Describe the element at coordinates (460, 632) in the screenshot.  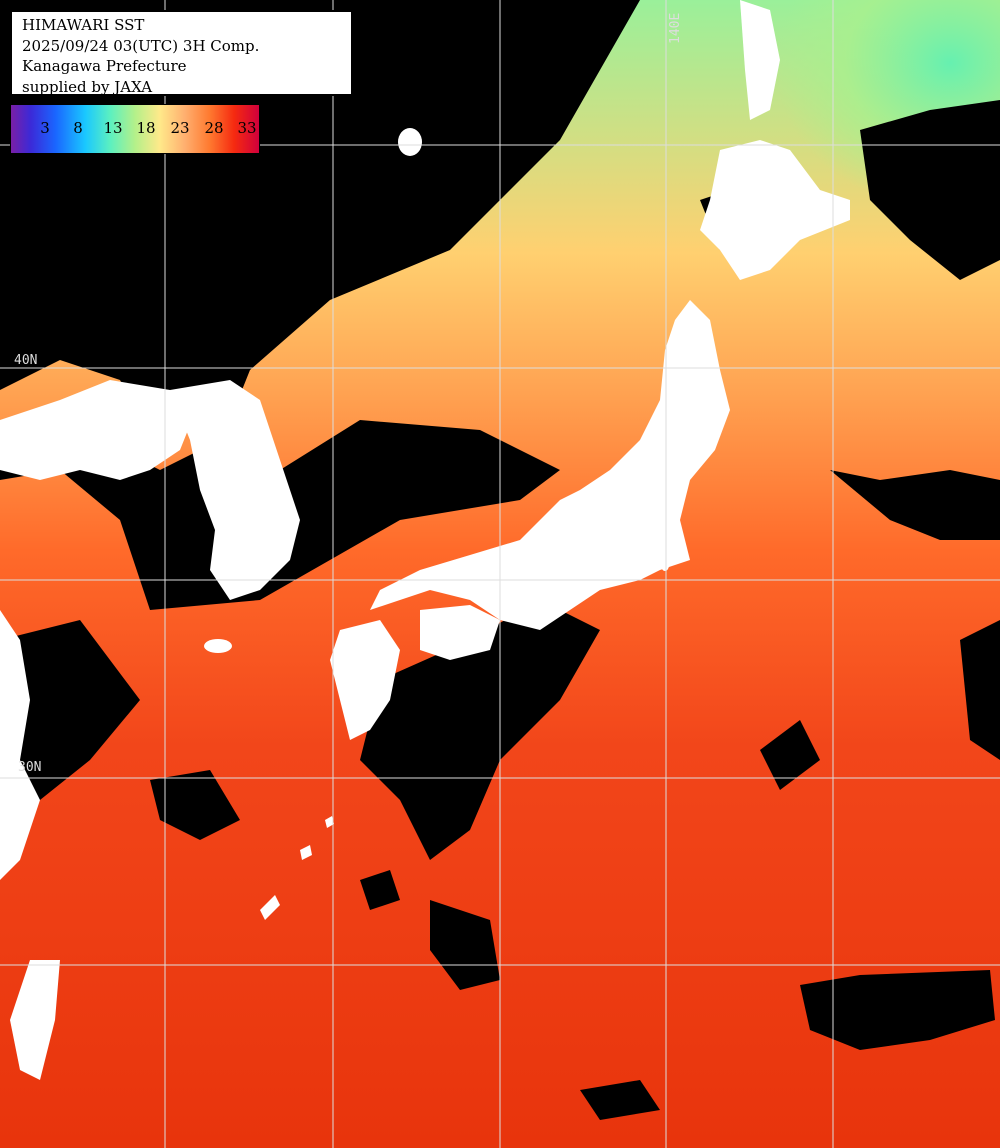
I see `shikoku` at that location.